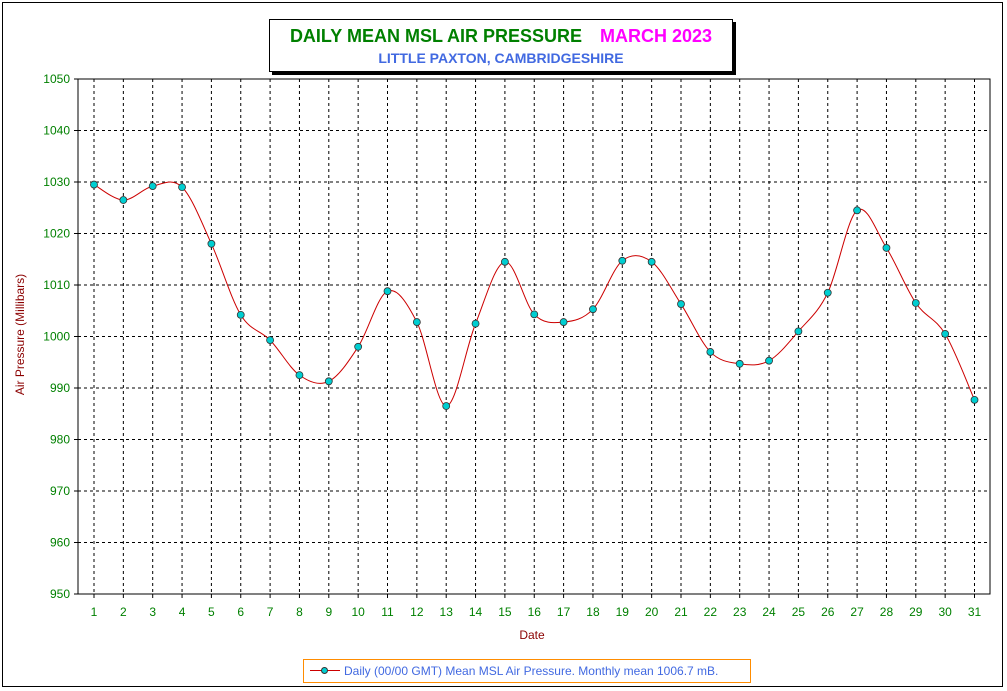 The width and height of the screenshot is (1007, 691). Describe the element at coordinates (299, 612) in the screenshot. I see `x-tick-label: 8` at that location.